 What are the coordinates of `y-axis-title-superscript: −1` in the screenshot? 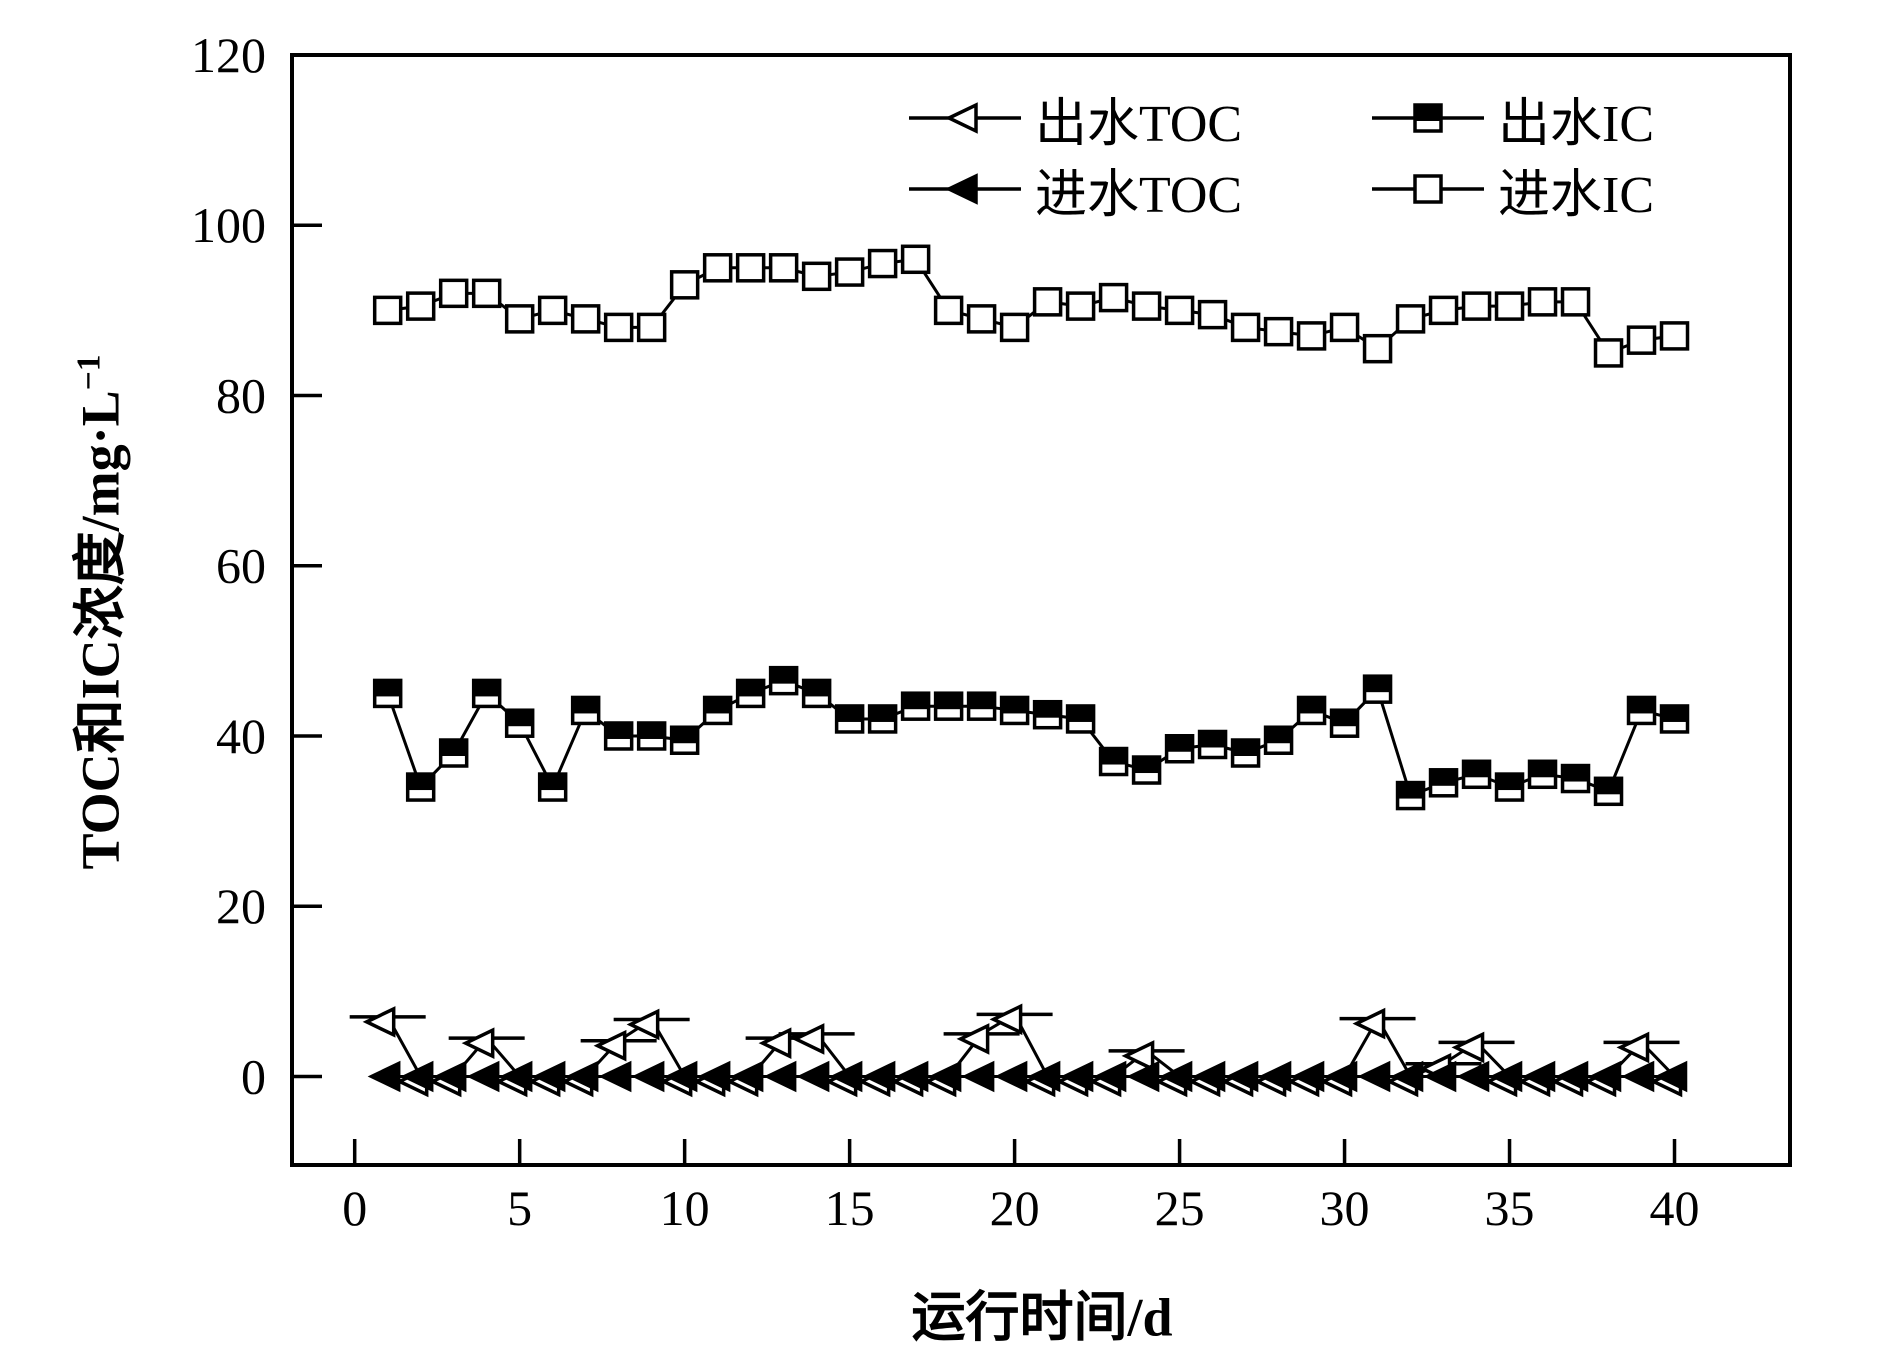 It's located at (89, 372).